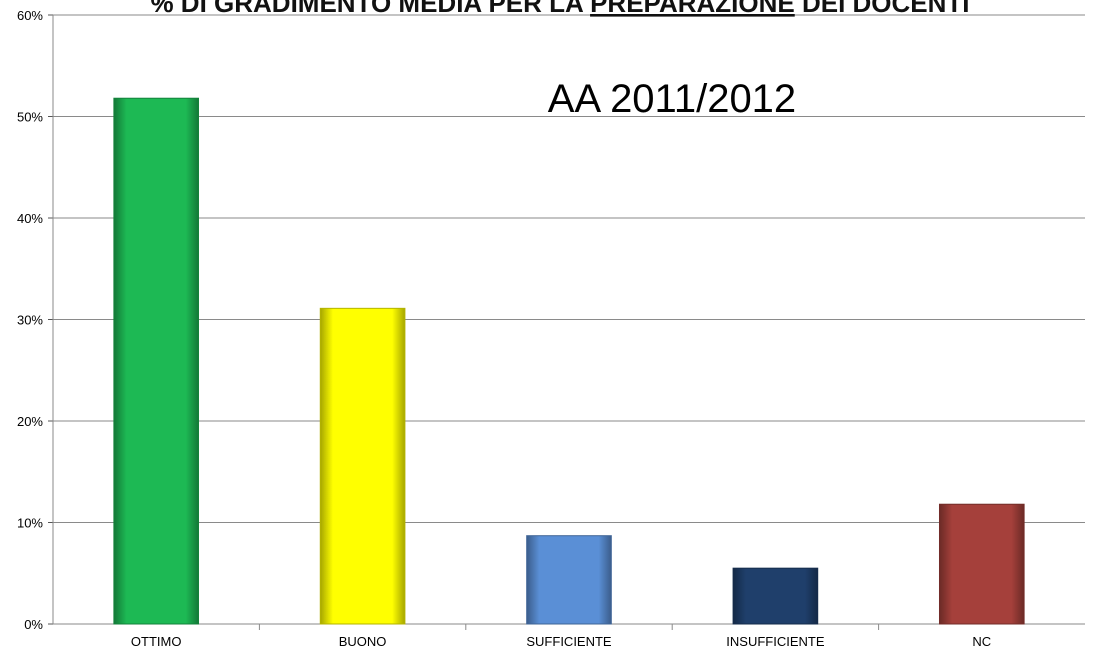 This screenshot has height=654, width=1098. Describe the element at coordinates (30, 218) in the screenshot. I see `y-tick-label: 40%` at that location.